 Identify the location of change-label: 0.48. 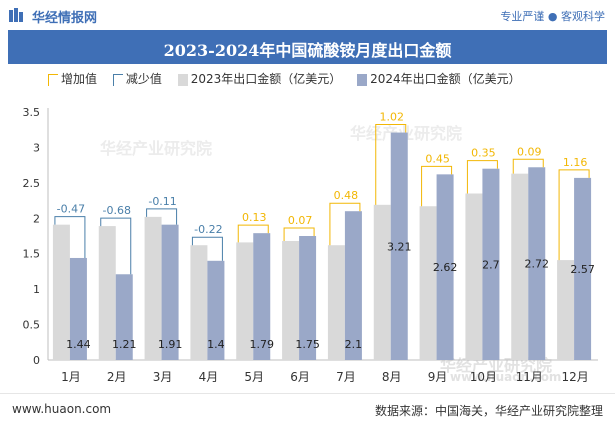
(346, 195).